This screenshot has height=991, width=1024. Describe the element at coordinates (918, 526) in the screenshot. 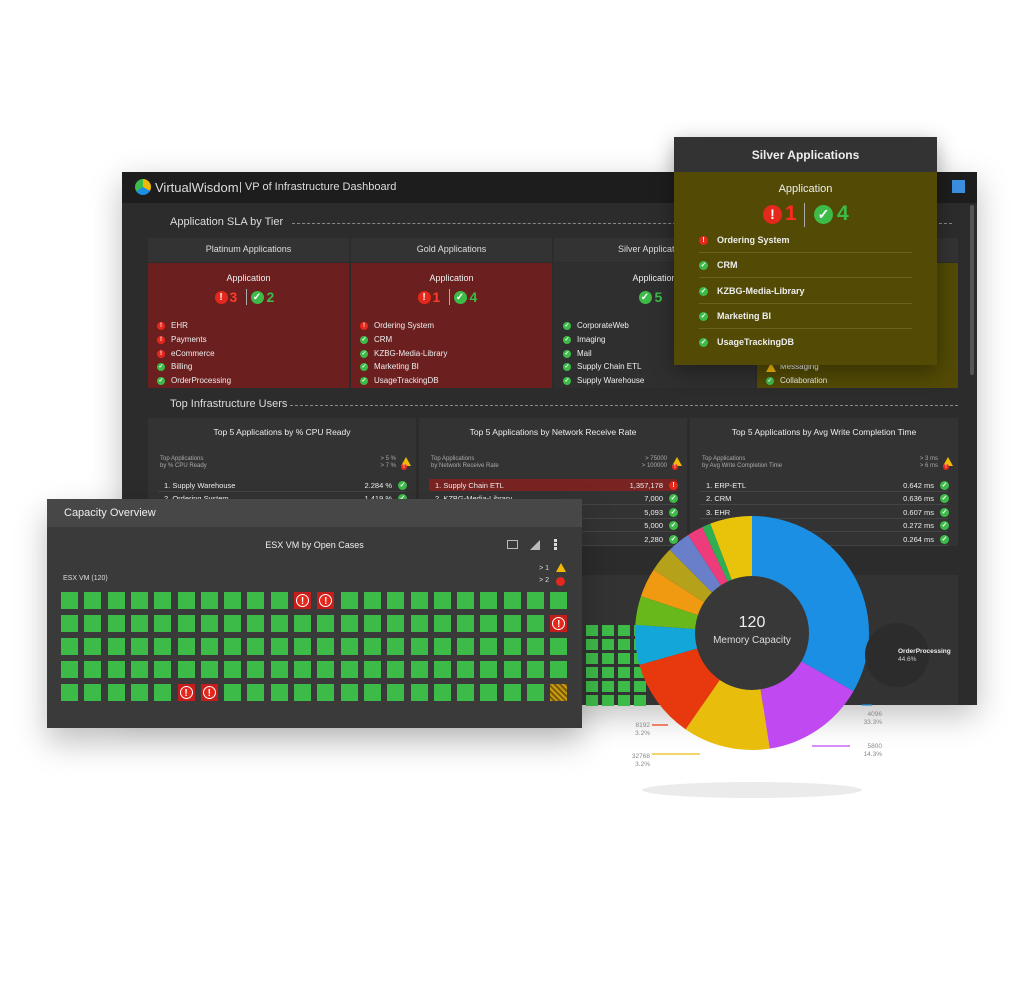

I see `row-value: 0.272 ms` at that location.